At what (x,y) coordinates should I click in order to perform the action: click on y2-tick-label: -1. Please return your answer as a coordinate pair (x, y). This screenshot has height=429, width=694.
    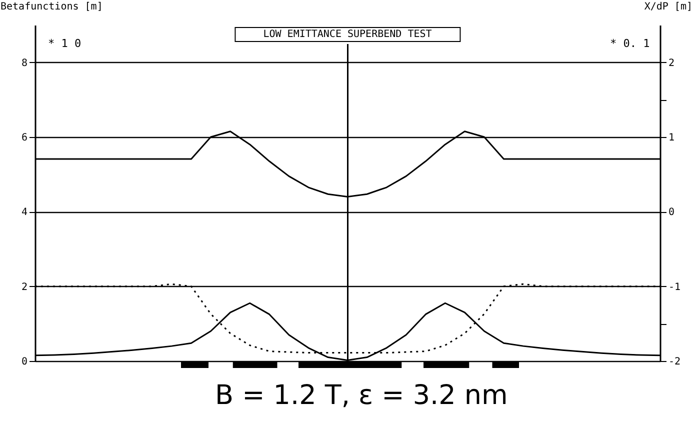
    Looking at the image, I should click on (674, 287).